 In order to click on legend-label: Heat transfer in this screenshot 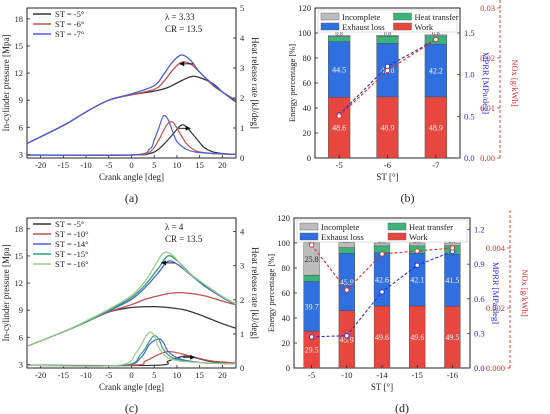, I will do `click(431, 227)`.